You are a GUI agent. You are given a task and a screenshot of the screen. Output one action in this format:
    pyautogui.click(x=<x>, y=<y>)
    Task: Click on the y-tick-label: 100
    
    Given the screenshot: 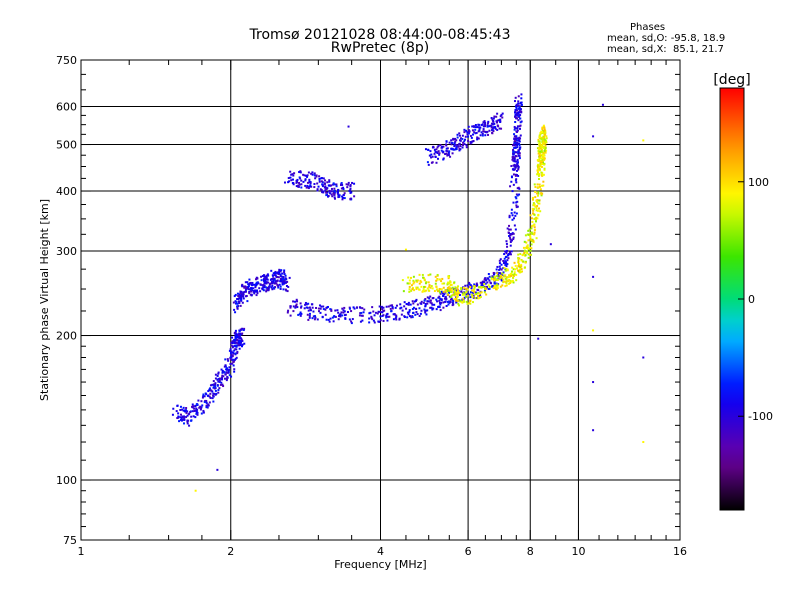 What is the action you would take?
    pyautogui.click(x=66, y=480)
    